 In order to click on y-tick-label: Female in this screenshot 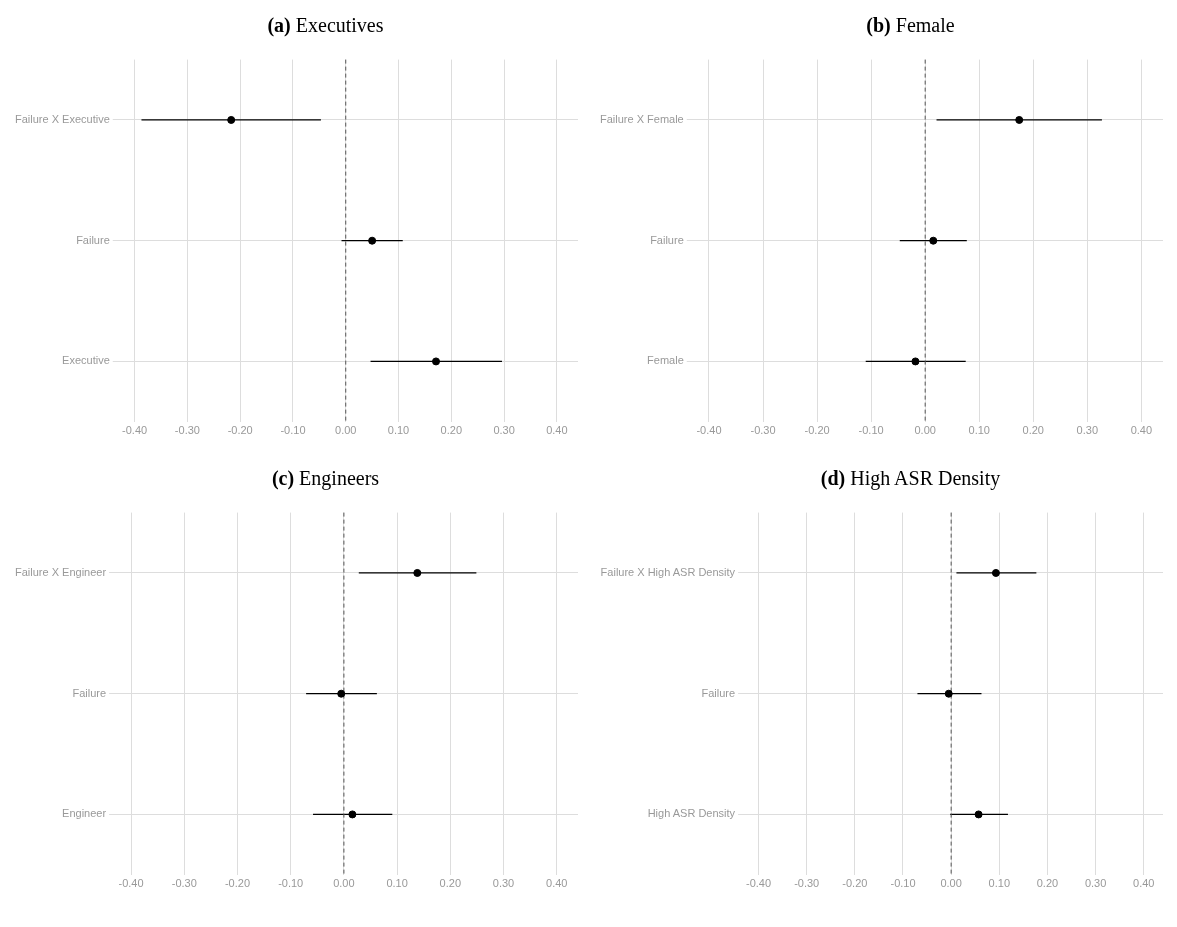, I will do `click(665, 360)`.